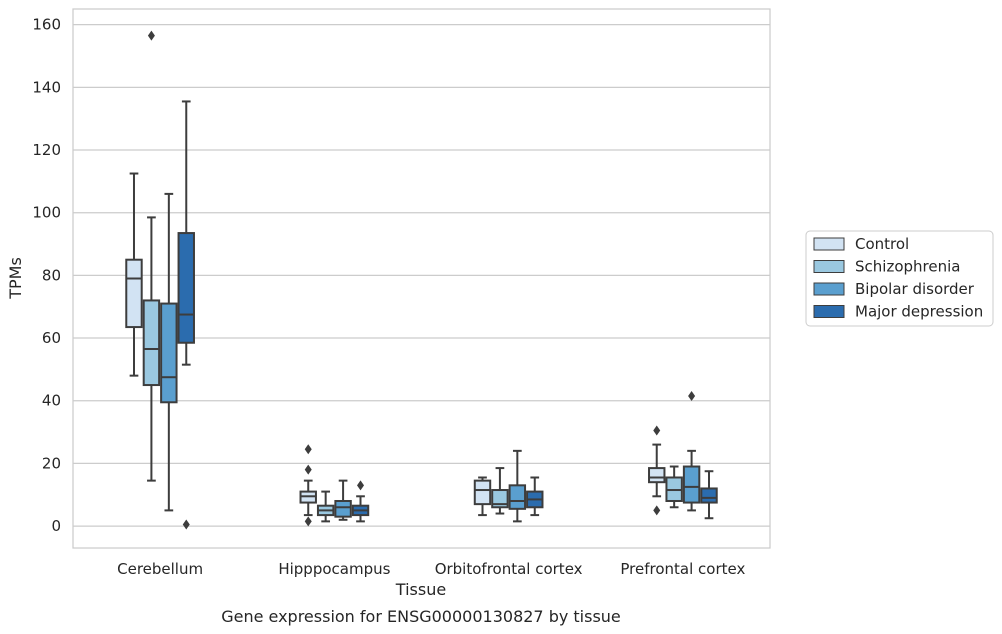  What do you see at coordinates (46, 213) in the screenshot?
I see `y-tick-label: 100` at bounding box center [46, 213].